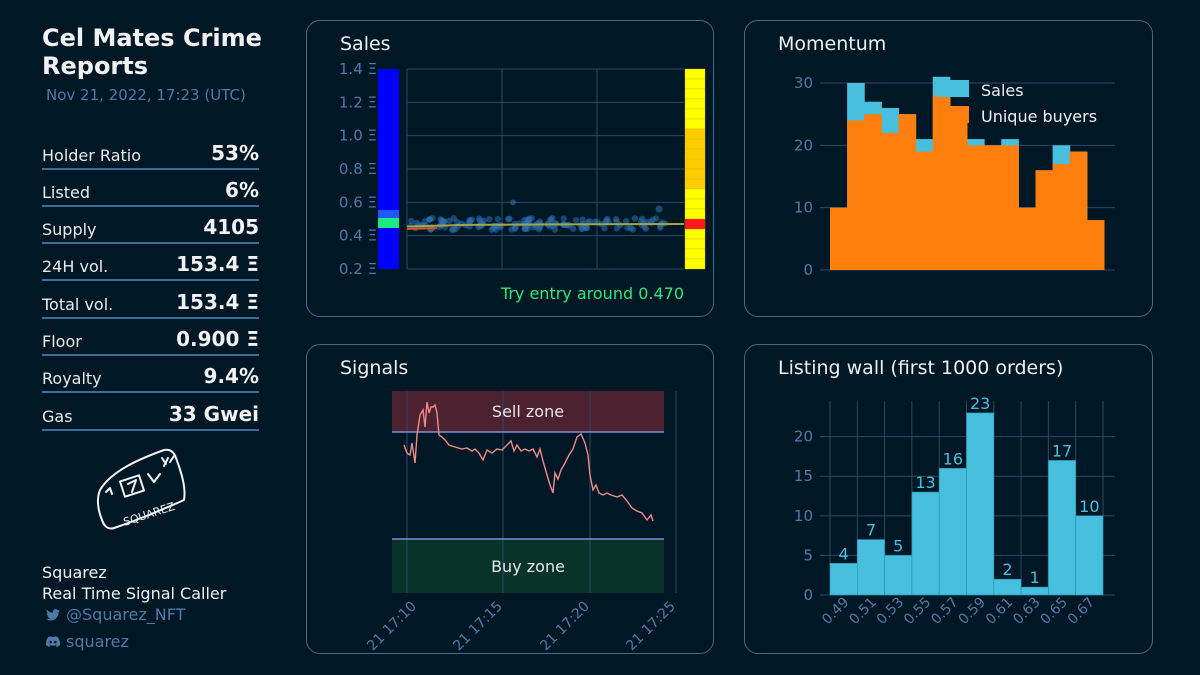 This screenshot has height=675, width=1200. I want to click on stat-row-holder-ratio: Holder Ratio 53%, so click(150, 152).